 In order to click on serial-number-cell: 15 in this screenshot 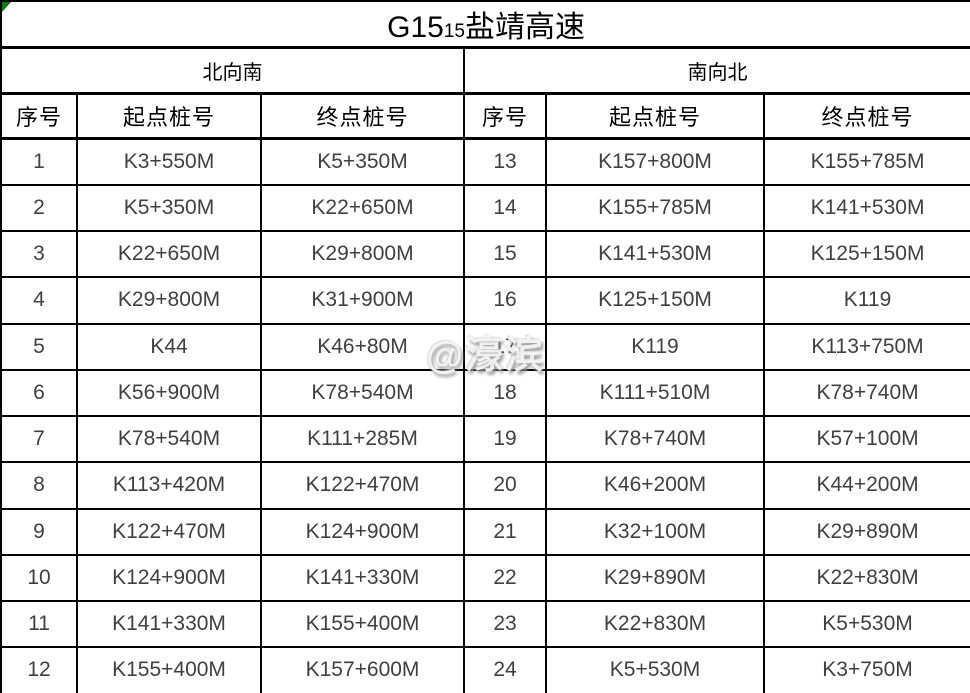, I will do `click(505, 254)`.